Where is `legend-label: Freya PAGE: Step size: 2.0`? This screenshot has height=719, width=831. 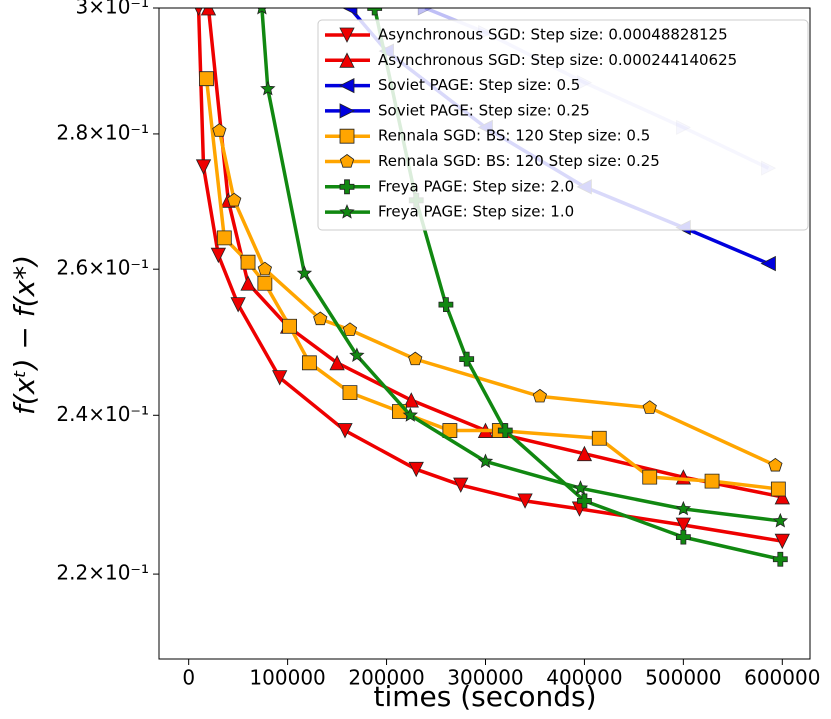
legend-label: Freya PAGE: Step size: 2.0 is located at coordinates (476, 186).